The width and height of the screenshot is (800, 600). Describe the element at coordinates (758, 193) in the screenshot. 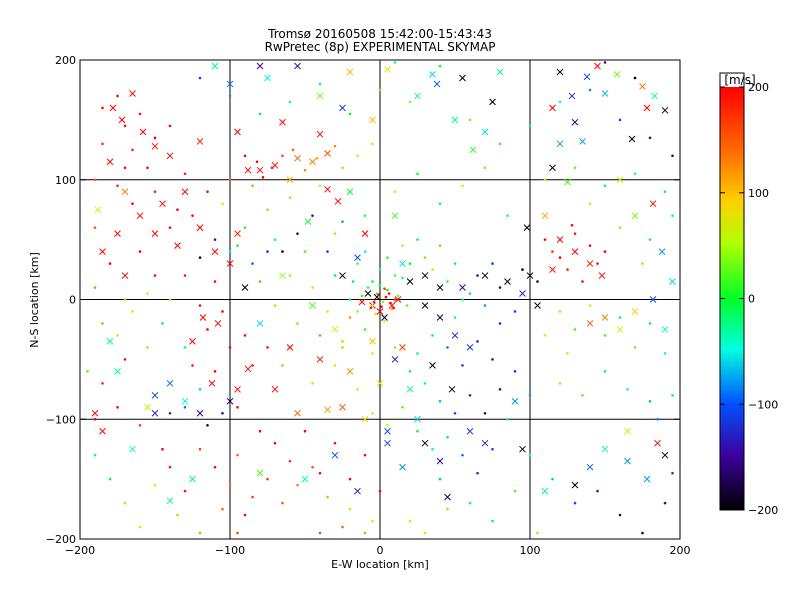

I see `colorbar-tick-label: 100` at that location.